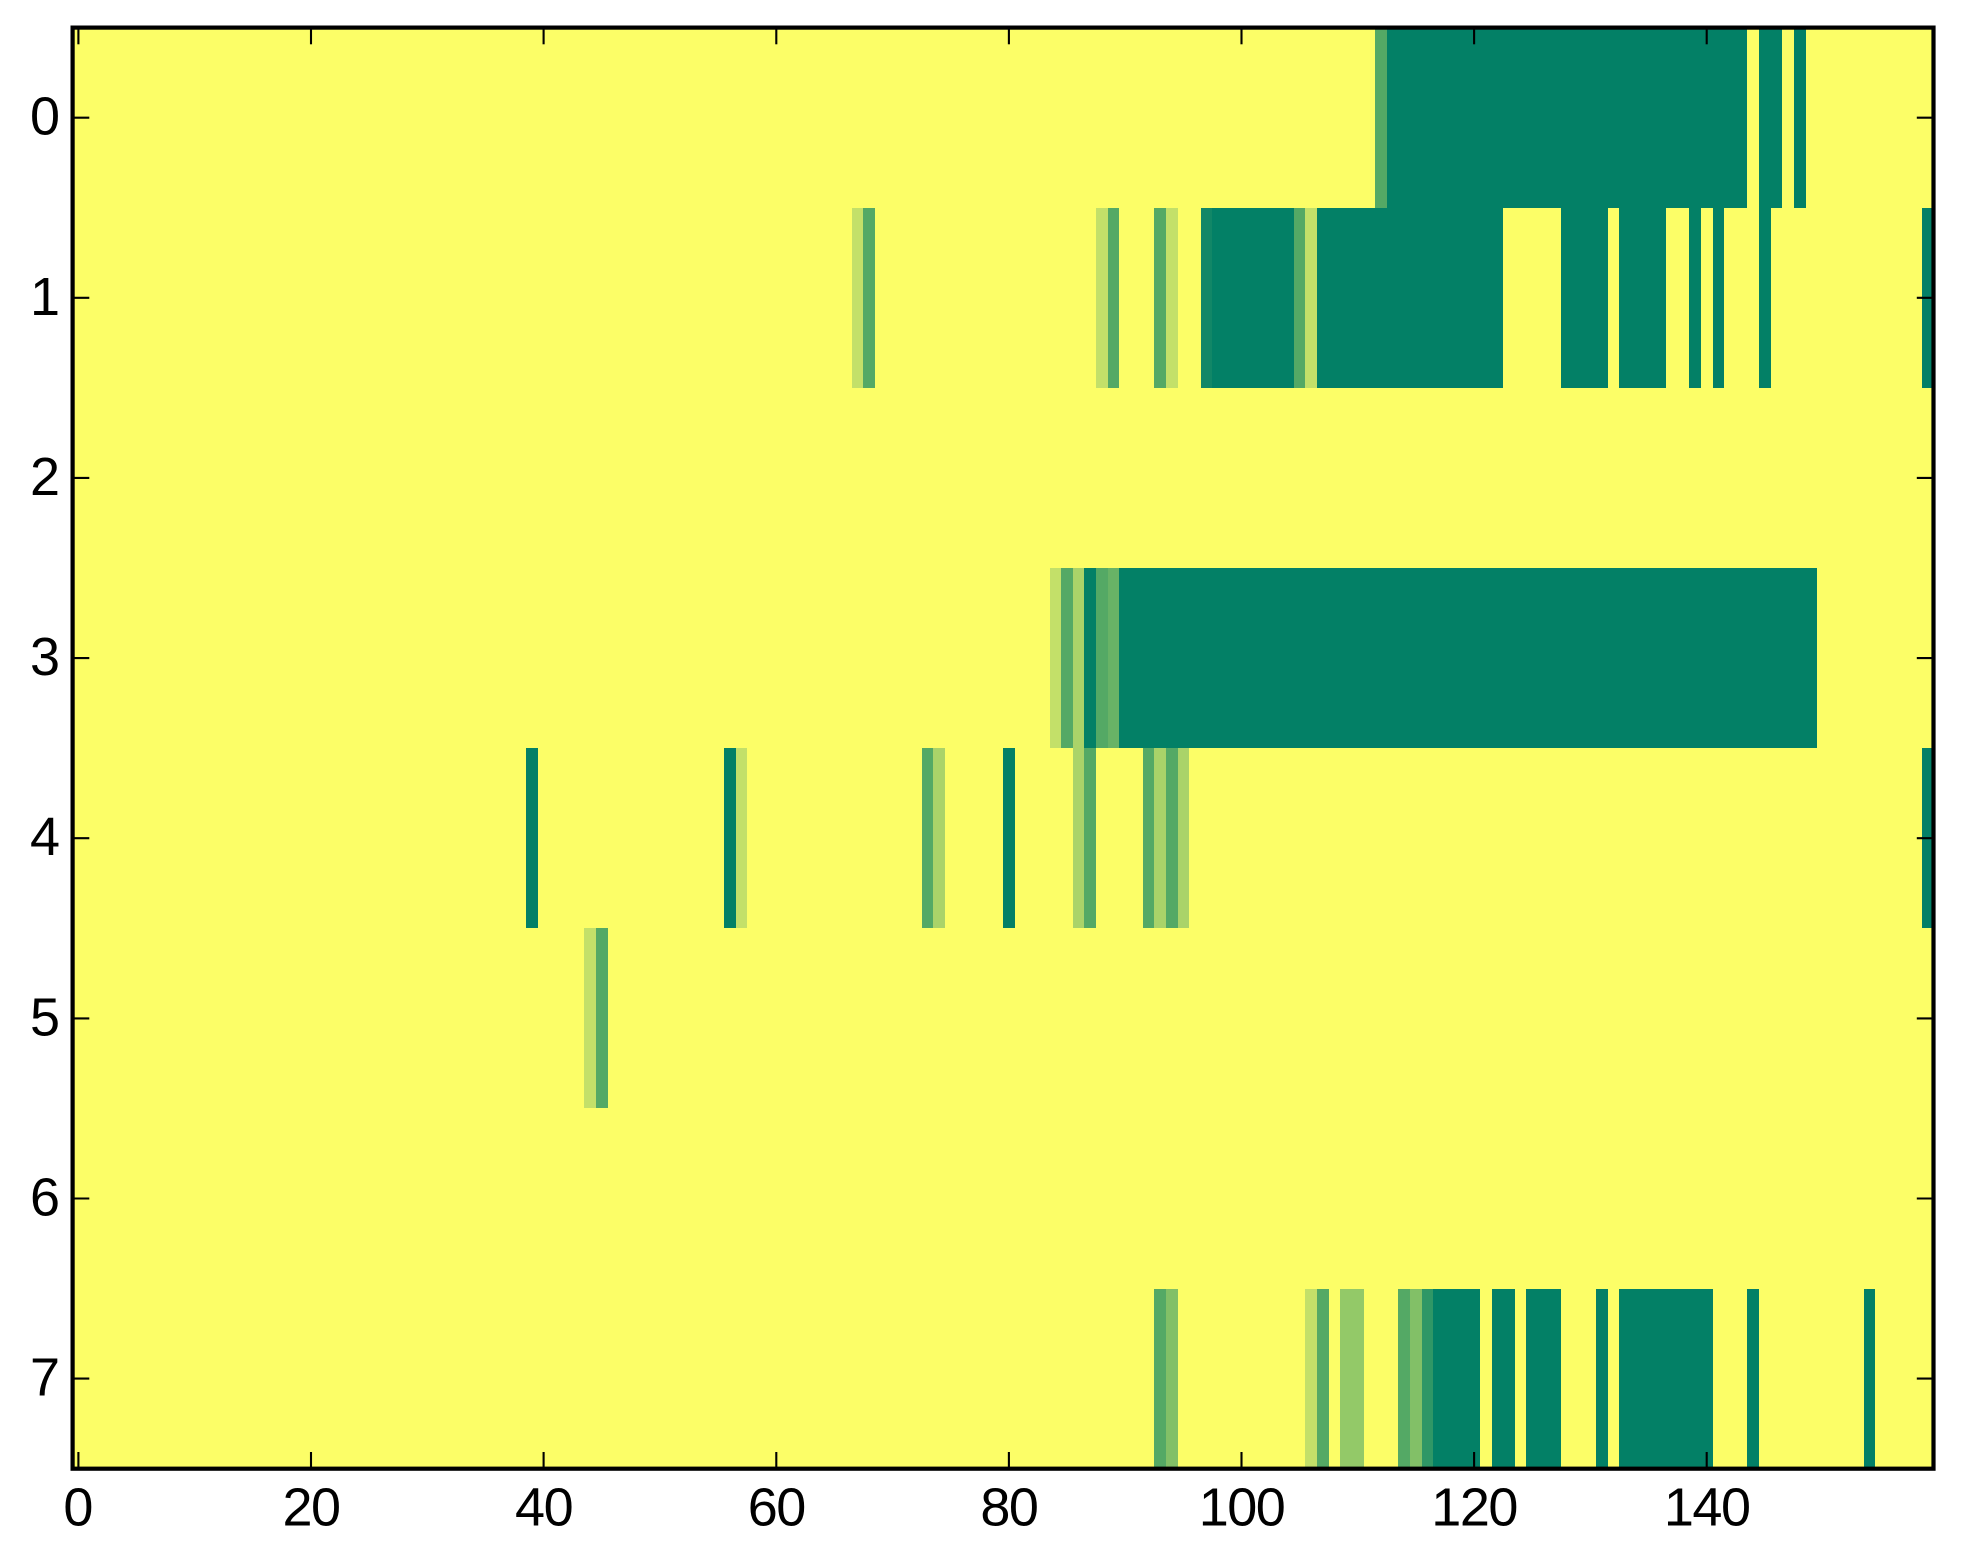  What do you see at coordinates (45, 477) in the screenshot?
I see `svg-text: 2` at bounding box center [45, 477].